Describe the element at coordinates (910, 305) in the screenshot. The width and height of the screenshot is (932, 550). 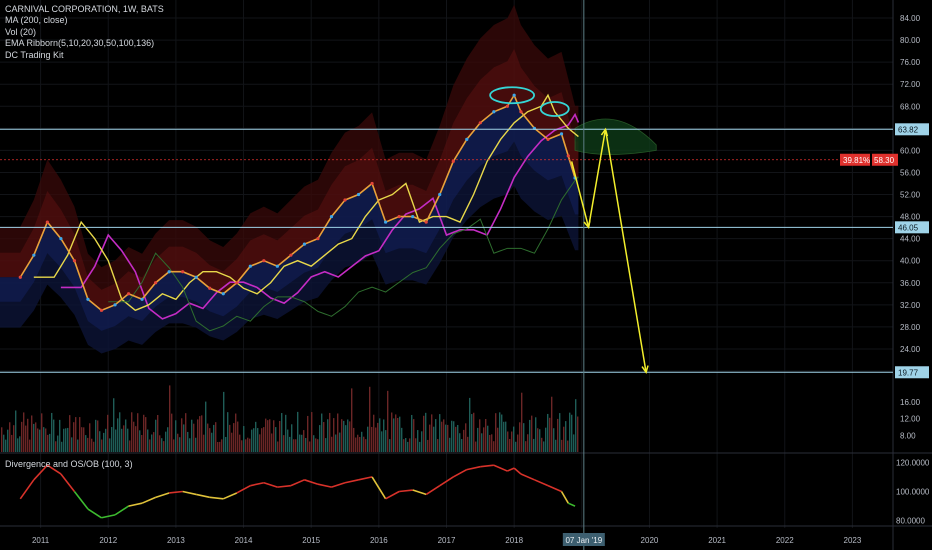
I see `price-tick-label: 32.00` at that location.